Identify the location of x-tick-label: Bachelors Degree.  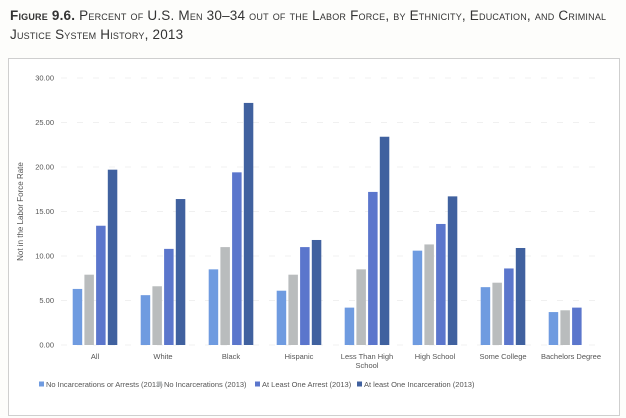
(571, 356).